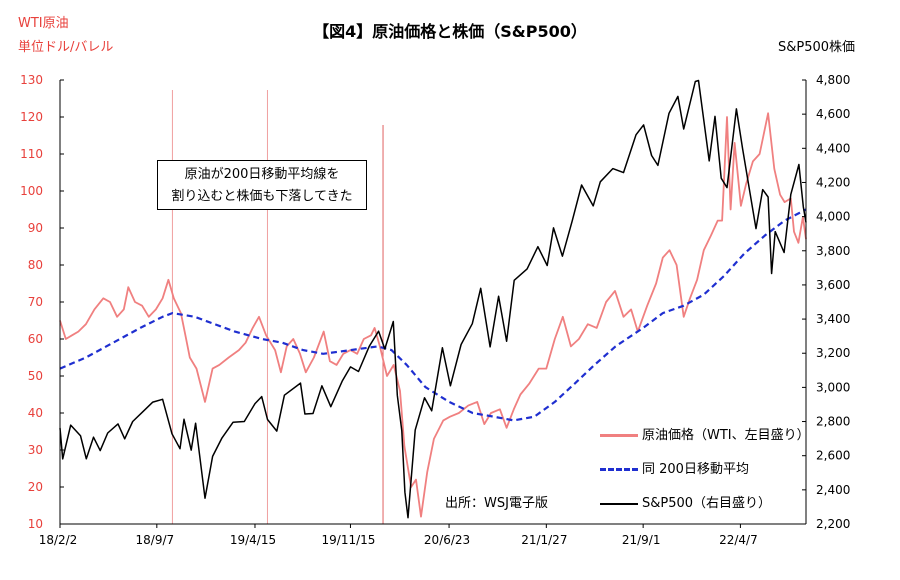  What do you see at coordinates (262, 196) in the screenshot?
I see `annotation-line-2: 割り込むと株価も下落してきた` at bounding box center [262, 196].